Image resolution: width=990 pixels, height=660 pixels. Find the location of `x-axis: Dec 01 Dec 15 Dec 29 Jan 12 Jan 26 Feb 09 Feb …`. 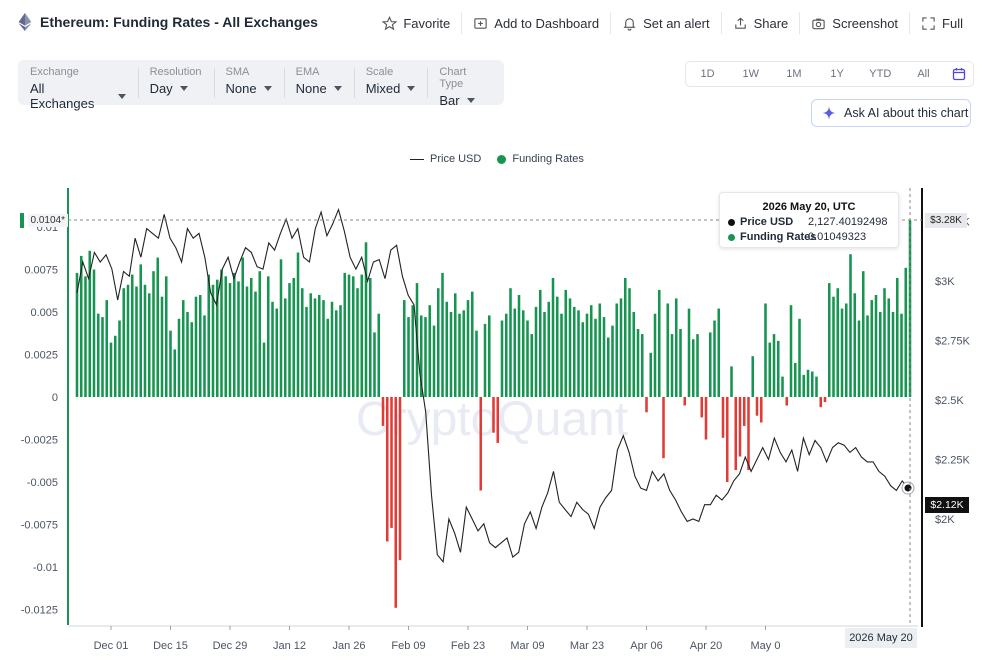

x-axis: Dec 01 Dec 15 Dec 29 Jan 12 Jan 26 Feb 09 Feb … is located at coordinates (437, 639).